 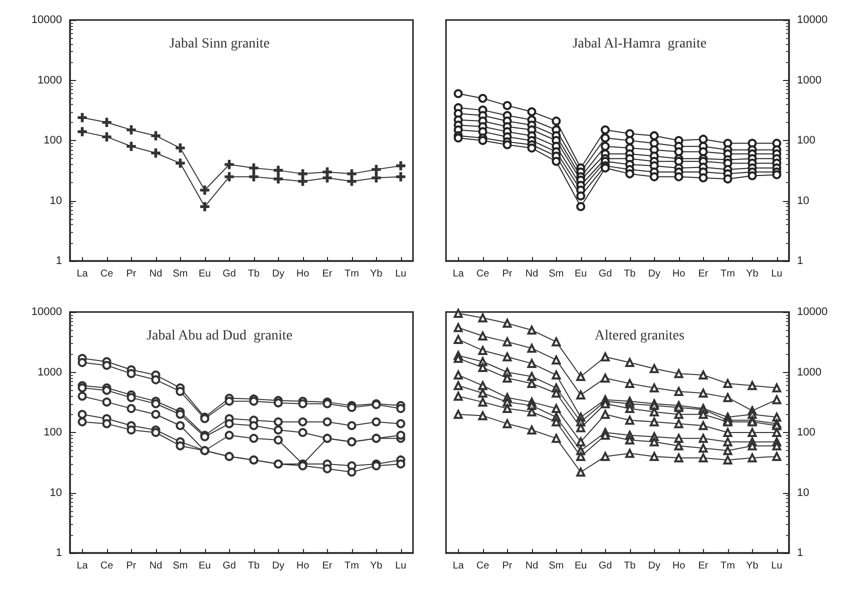 What do you see at coordinates (639, 44) in the screenshot?
I see `text: Jabal Al-Hamra granite` at bounding box center [639, 44].